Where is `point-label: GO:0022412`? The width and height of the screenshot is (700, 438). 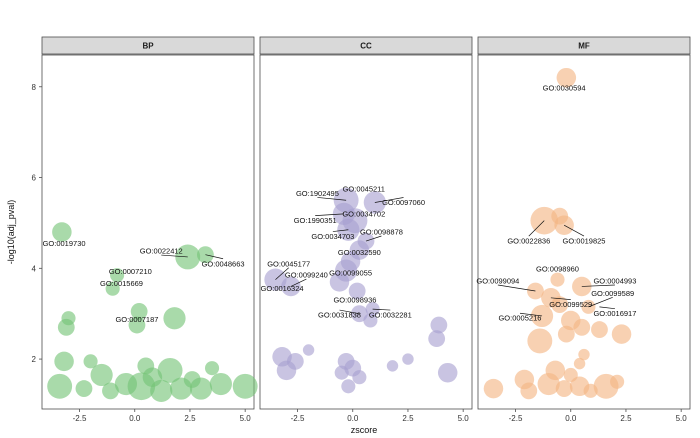 point-label: GO:0022412 is located at coordinates (161, 251).